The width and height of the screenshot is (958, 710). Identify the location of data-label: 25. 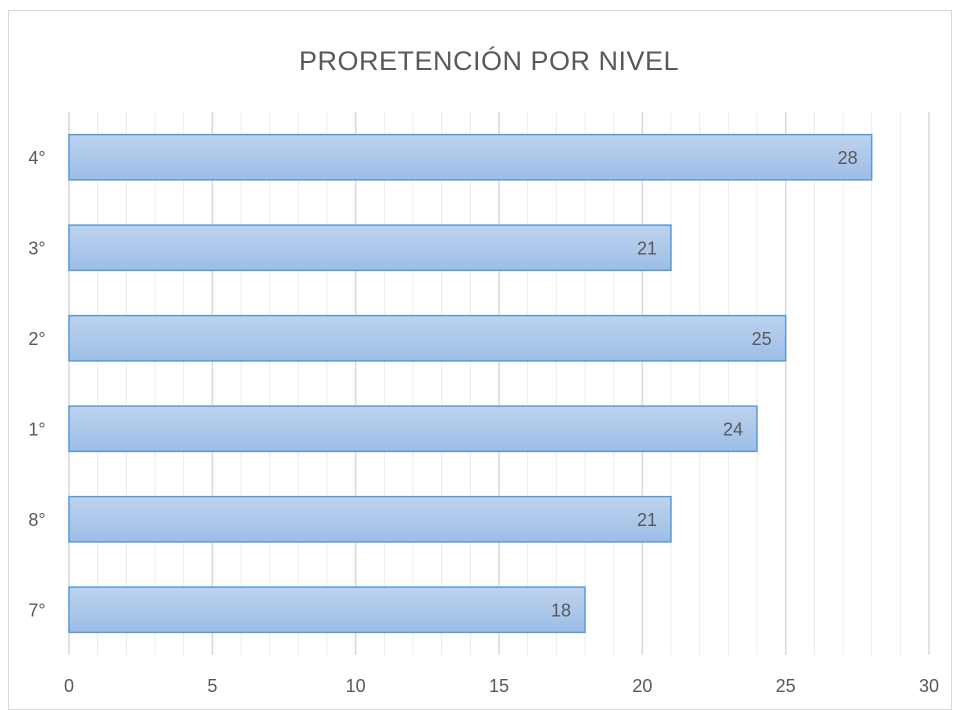
(762, 339).